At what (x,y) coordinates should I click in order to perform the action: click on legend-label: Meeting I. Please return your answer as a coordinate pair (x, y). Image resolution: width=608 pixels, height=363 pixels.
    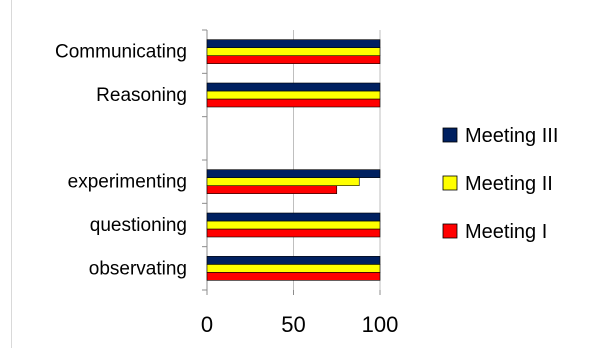
    Looking at the image, I should click on (506, 232).